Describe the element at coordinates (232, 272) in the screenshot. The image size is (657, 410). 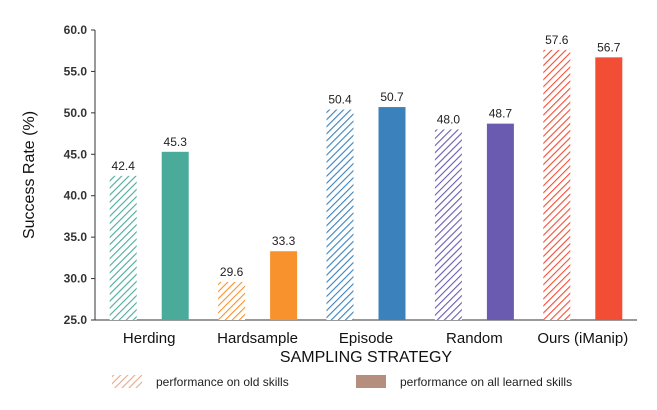
I see `data-label: 29.6` at that location.